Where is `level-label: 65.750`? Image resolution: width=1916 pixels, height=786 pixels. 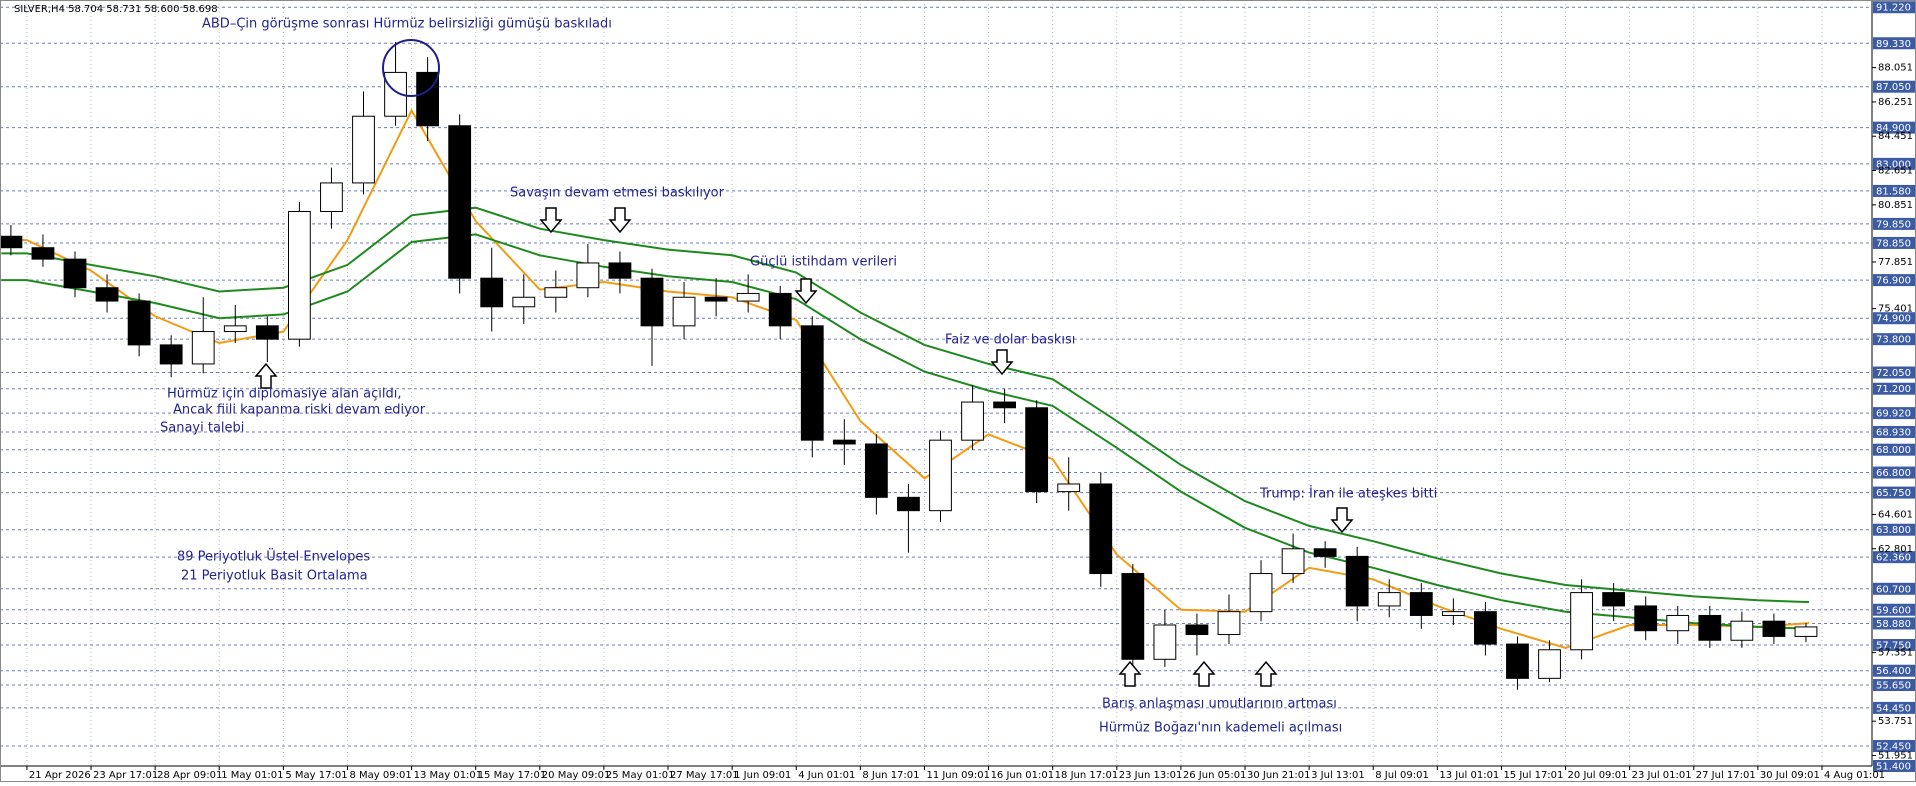
level-label: 65.750 is located at coordinates (1893, 493).